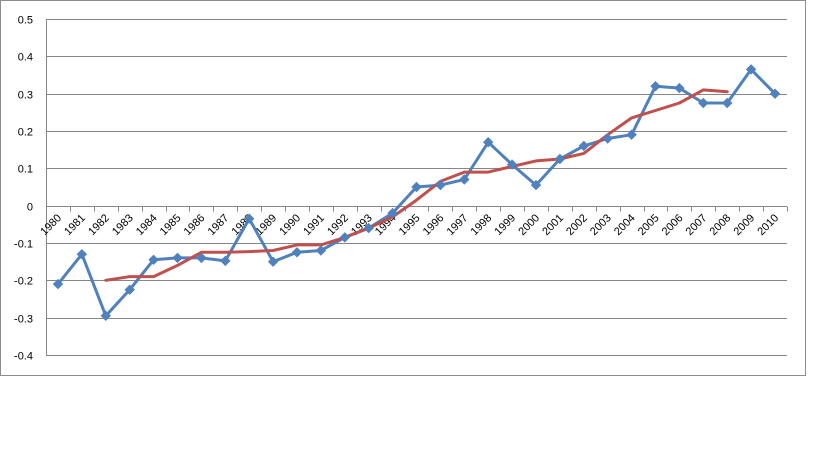  Describe the element at coordinates (697, 225) in the screenshot. I see `x-tick-label: 2007` at that location.